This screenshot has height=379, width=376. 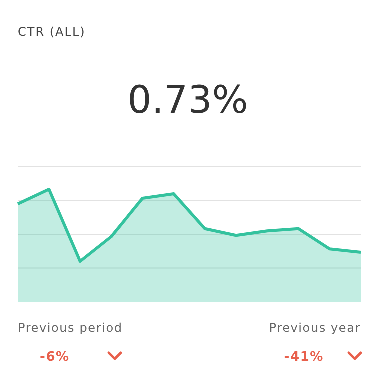 I want to click on text: -41%, so click(x=304, y=357).